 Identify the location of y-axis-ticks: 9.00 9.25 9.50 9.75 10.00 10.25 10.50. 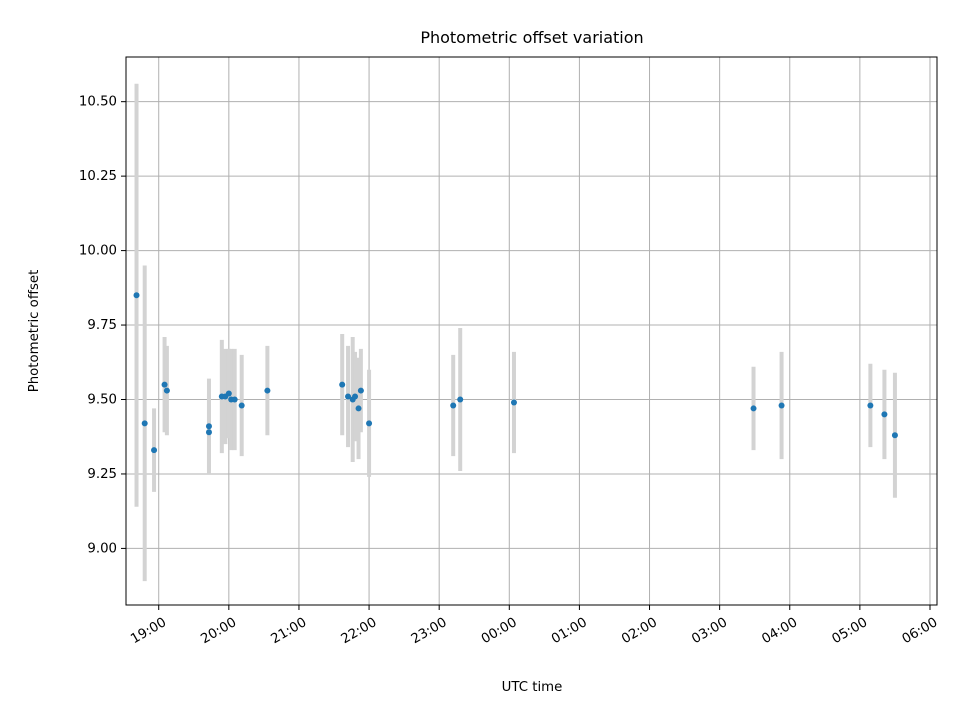
(102, 325).